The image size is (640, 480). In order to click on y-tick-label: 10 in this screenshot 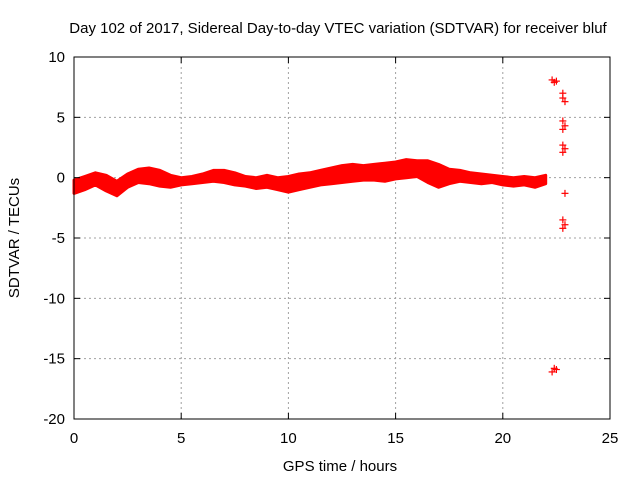, I will do `click(56, 57)`.